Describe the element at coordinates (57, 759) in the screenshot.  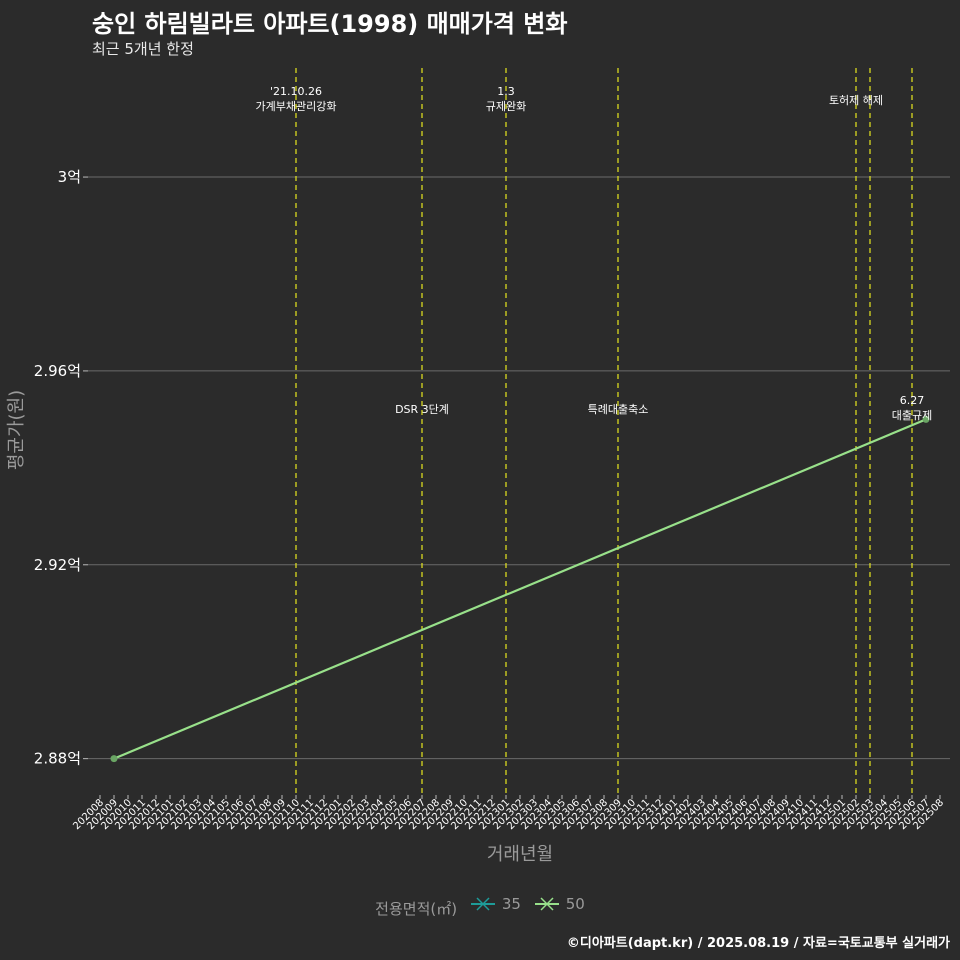
I see `y-tick-label: 2.88억` at that location.